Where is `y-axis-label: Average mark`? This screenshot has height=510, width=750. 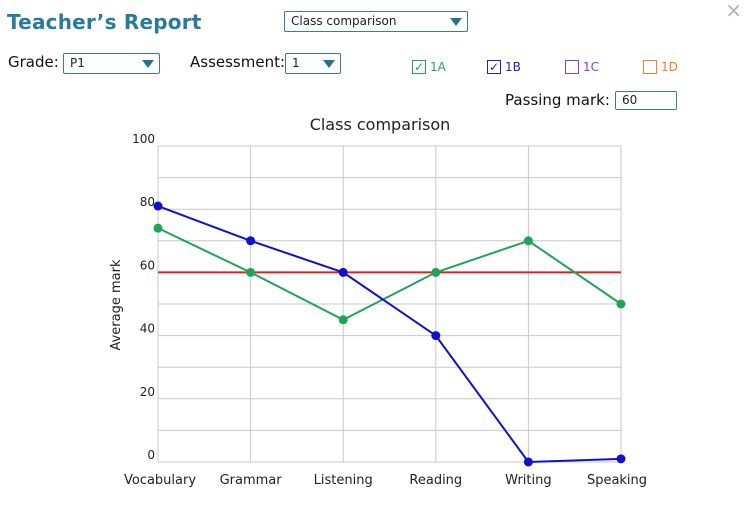
y-axis-label: Average mark is located at coordinates (116, 304).